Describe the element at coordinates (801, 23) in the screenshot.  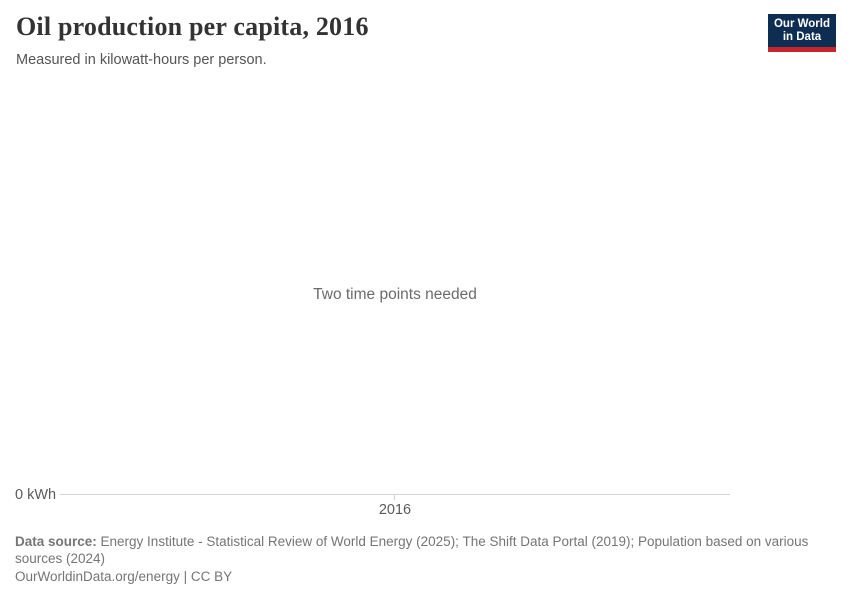
I see `owid-logo-line1: Our World` at that location.